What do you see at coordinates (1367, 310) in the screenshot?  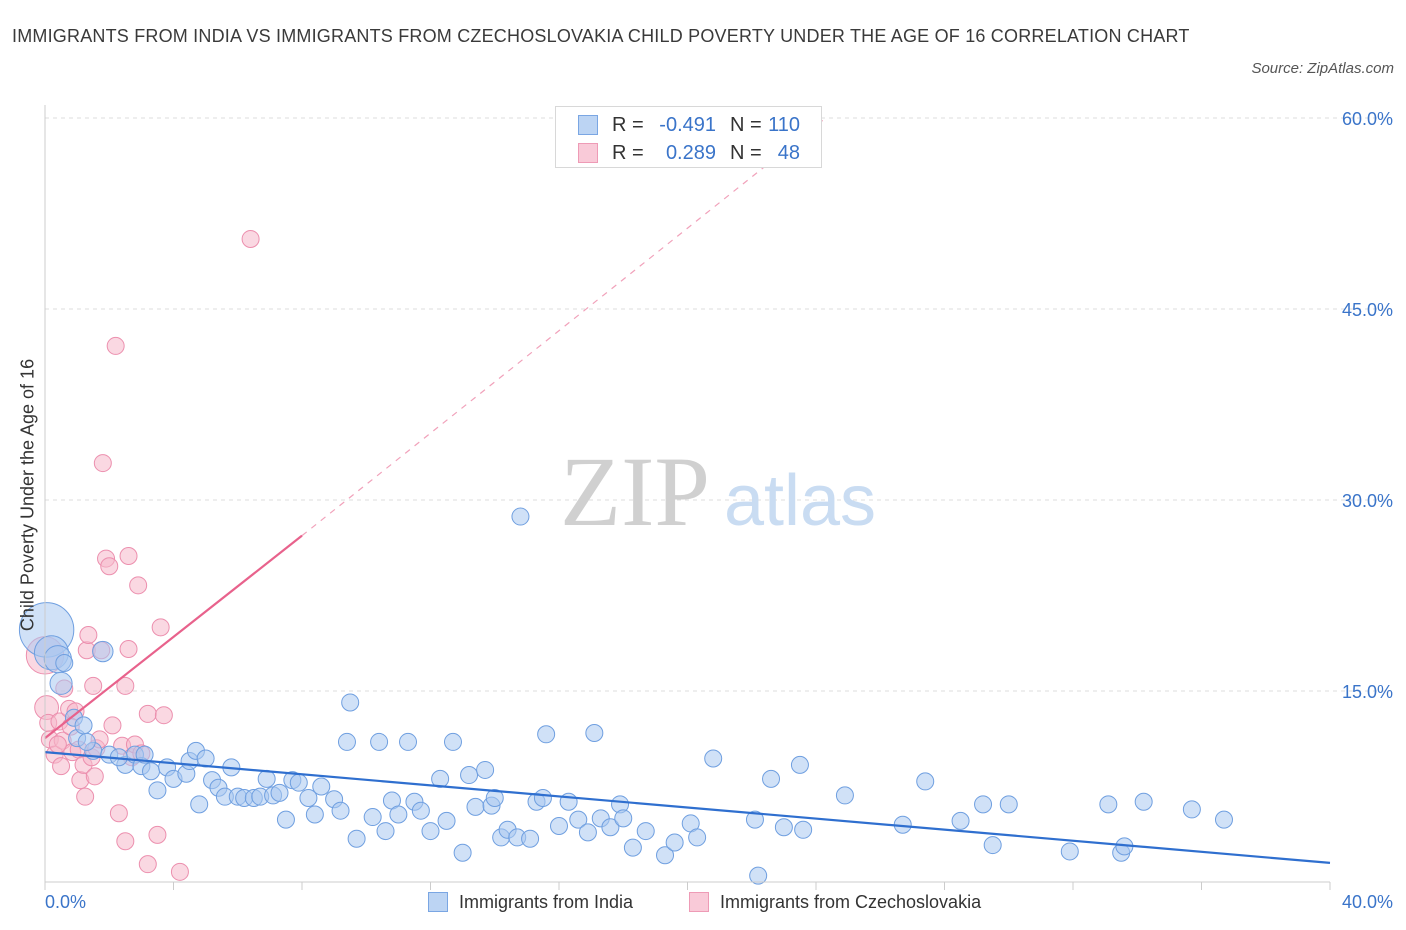 I see `y-tick-label: 45.0%` at bounding box center [1367, 310].